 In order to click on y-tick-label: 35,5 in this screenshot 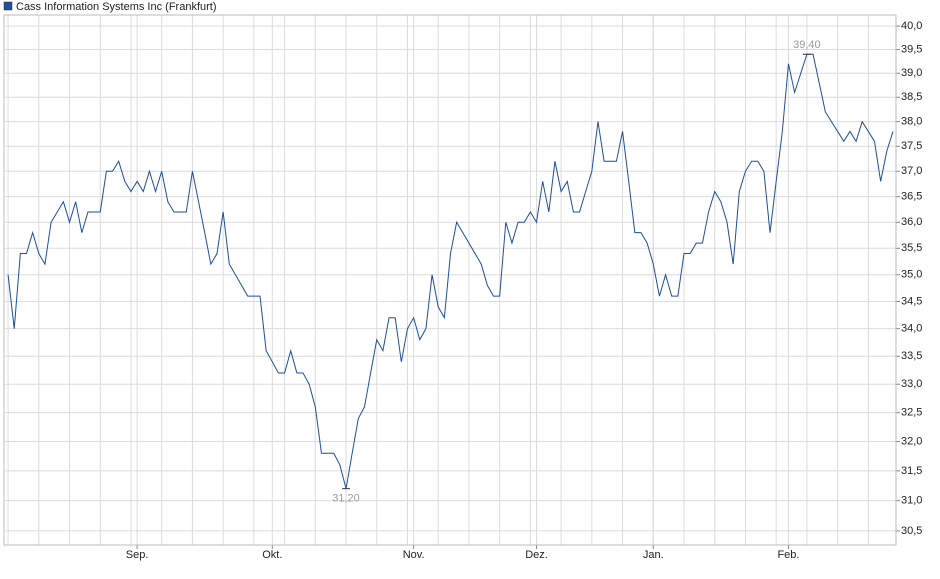, I will do `click(911, 248)`.